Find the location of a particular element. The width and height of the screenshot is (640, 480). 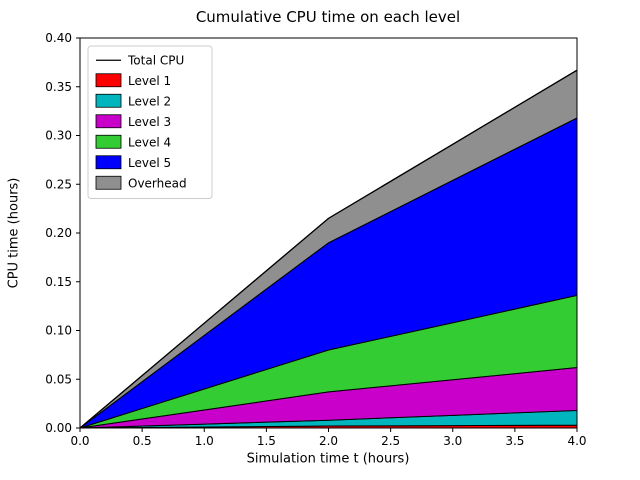

y-axis-label: CPU time (hours) is located at coordinates (14, 233).